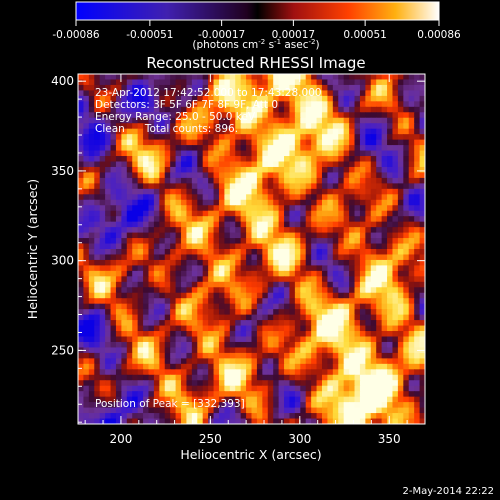  What do you see at coordinates (255, 63) in the screenshot?
I see `chart-title: Reconstructed RHESSI Image` at bounding box center [255, 63].